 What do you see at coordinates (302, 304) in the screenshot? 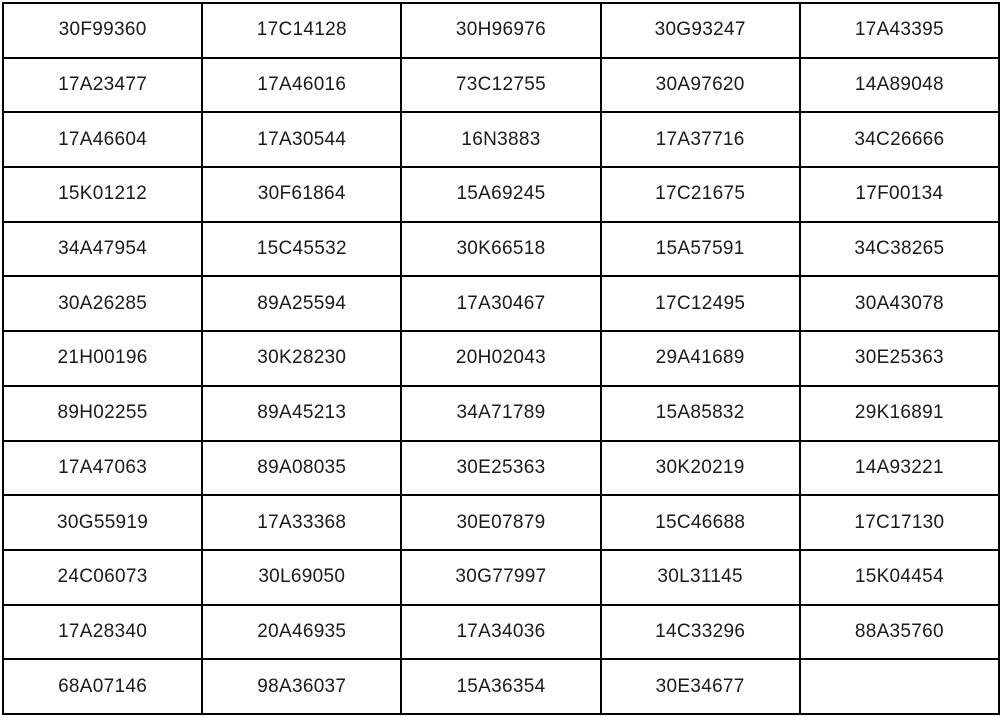
I see `table-cell: 89A25594` at bounding box center [302, 304].